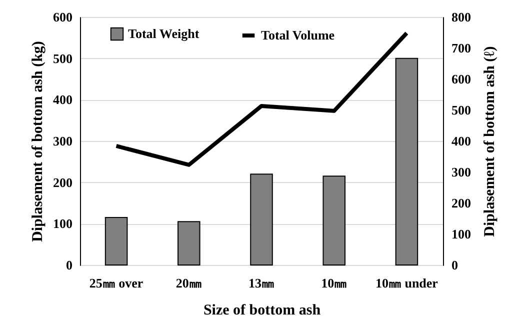 This screenshot has width=526, height=331. I want to click on y-tick-label: 300, so click(62, 141).